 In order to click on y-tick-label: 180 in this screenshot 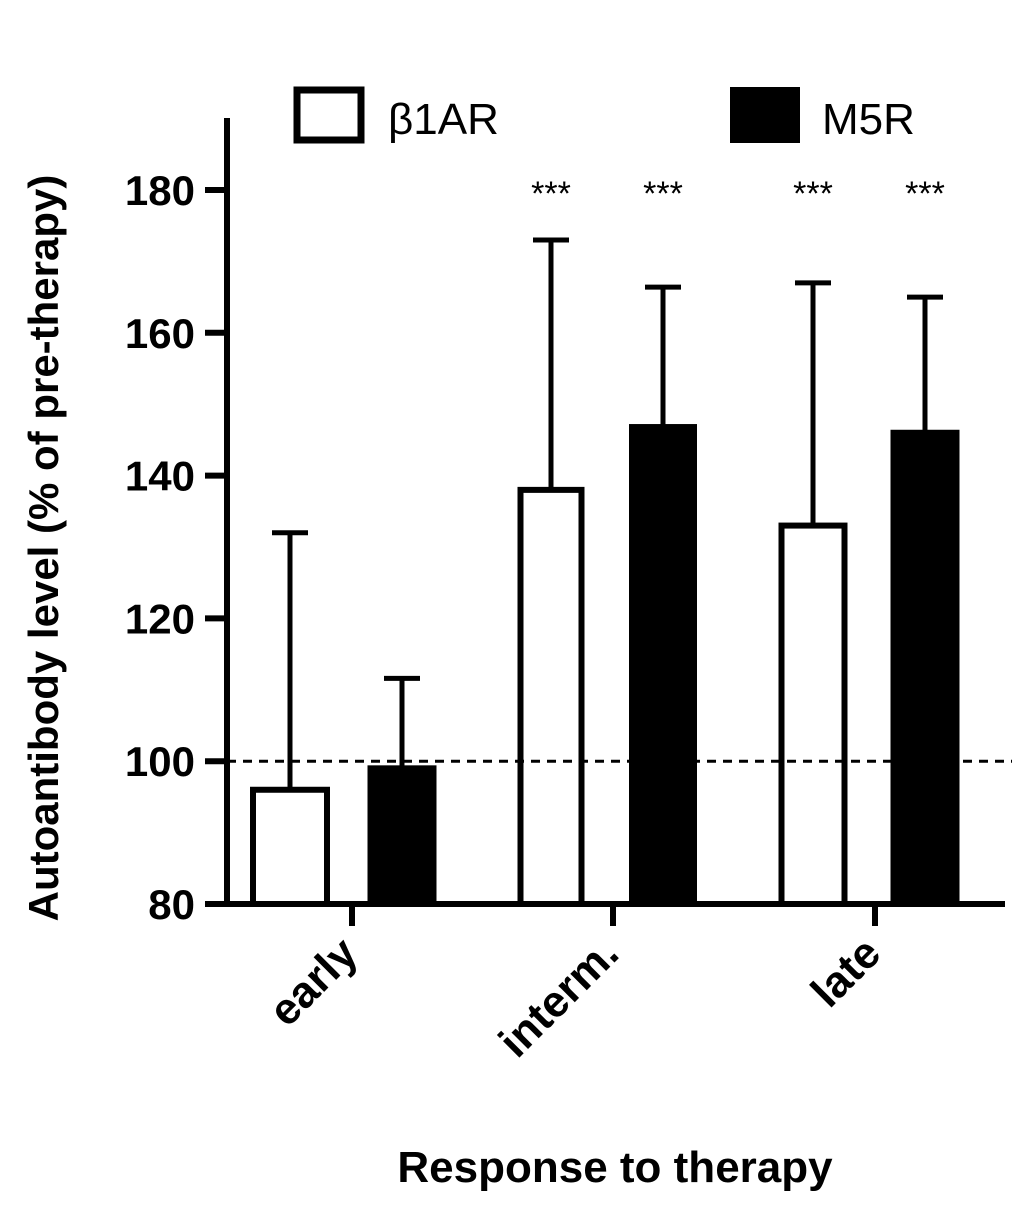, I will do `click(160, 190)`.